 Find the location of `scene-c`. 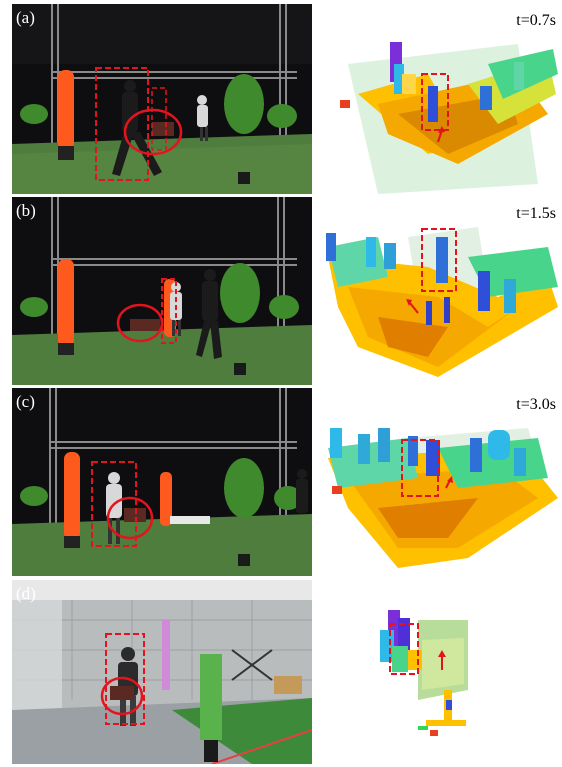

scene-c is located at coordinates (162, 482).